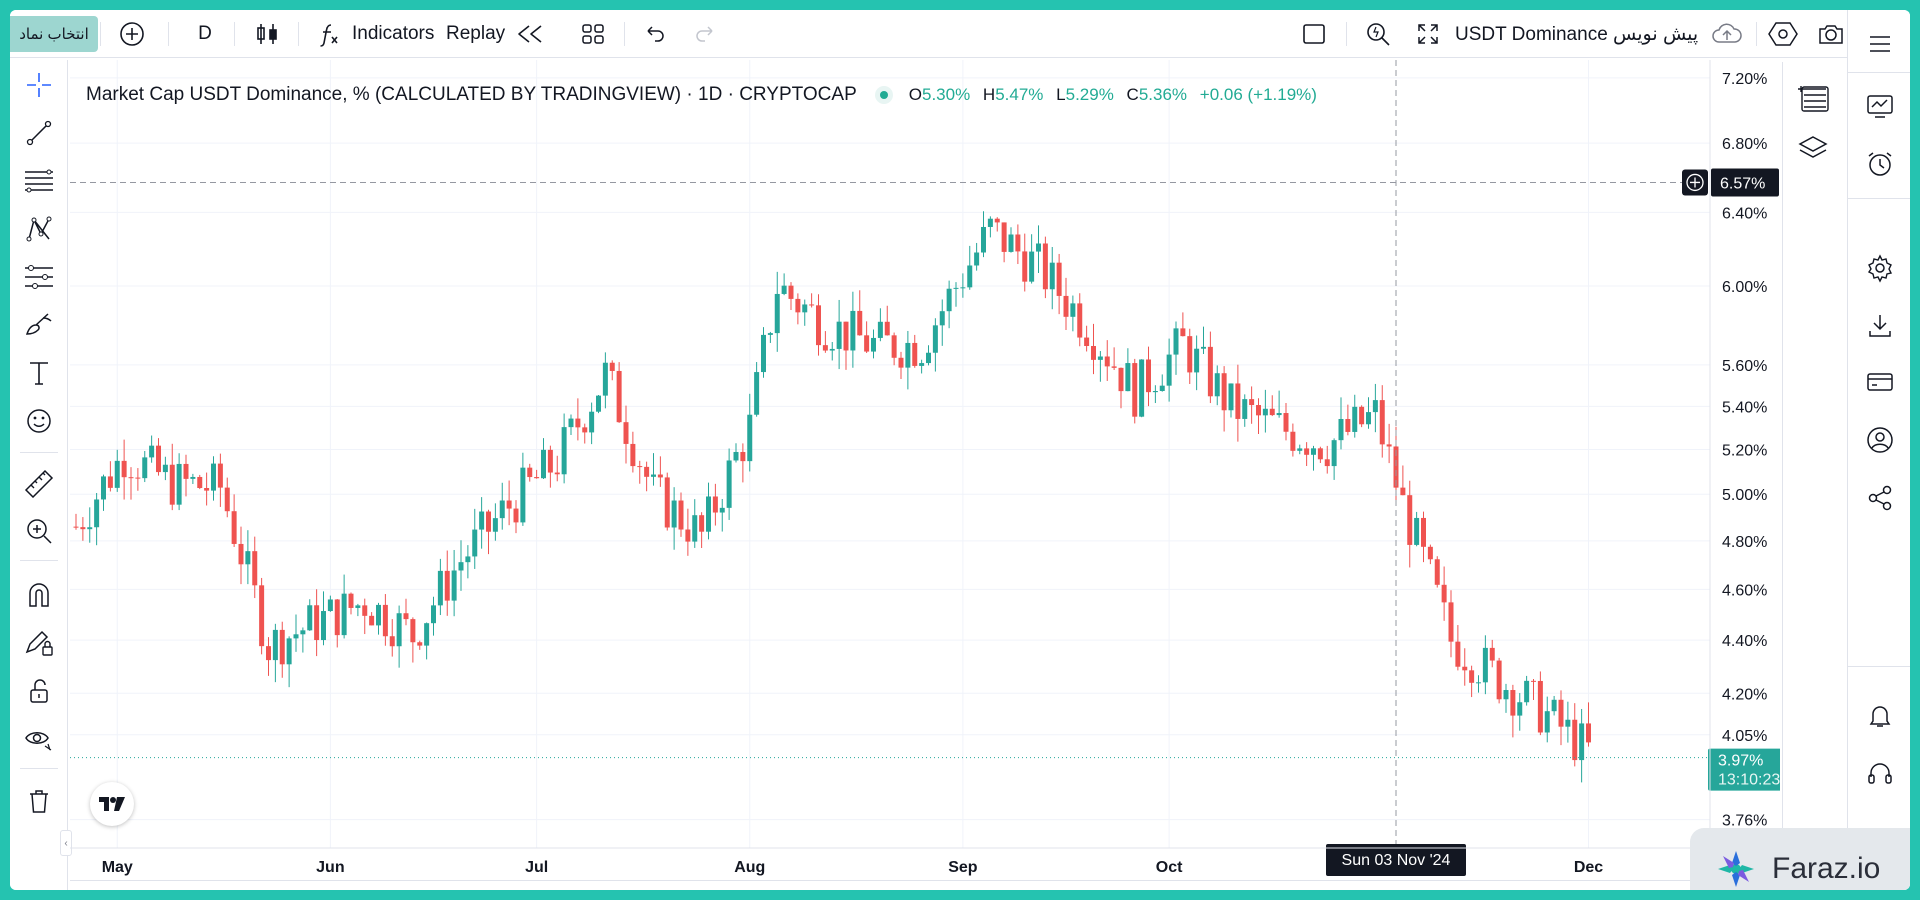 The image size is (1920, 900). What do you see at coordinates (495, 34) in the screenshot?
I see `replay-button: Replay` at bounding box center [495, 34].